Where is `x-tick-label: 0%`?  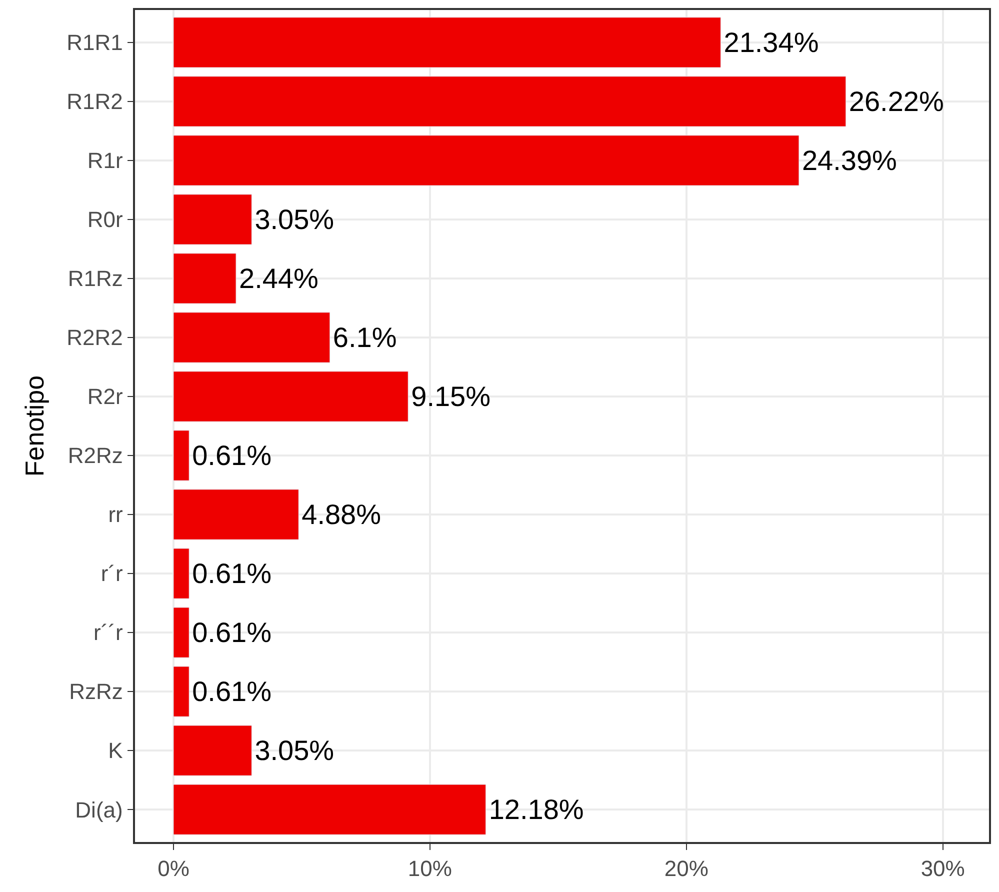
x-tick-label: 0% is located at coordinates (174, 869).